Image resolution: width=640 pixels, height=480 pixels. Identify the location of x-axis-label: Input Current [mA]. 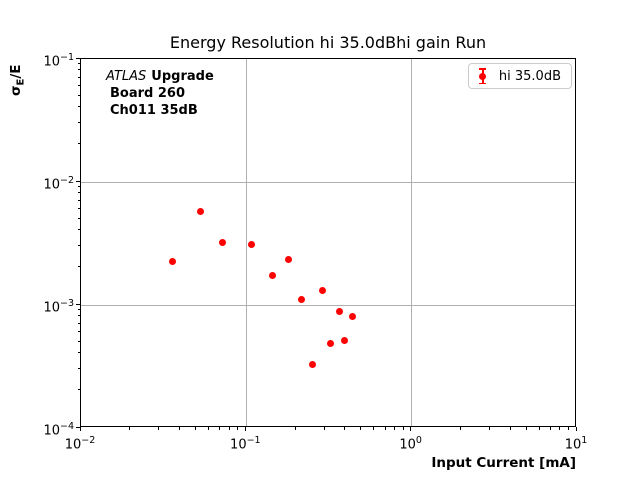
(503, 463).